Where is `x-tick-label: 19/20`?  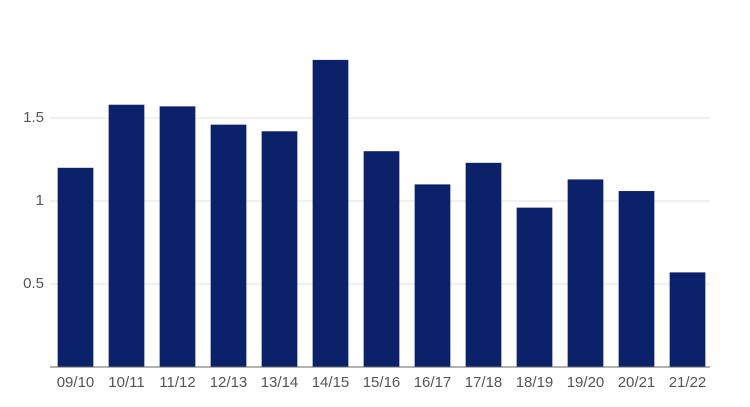
x-tick-label: 19/20 is located at coordinates (586, 382).